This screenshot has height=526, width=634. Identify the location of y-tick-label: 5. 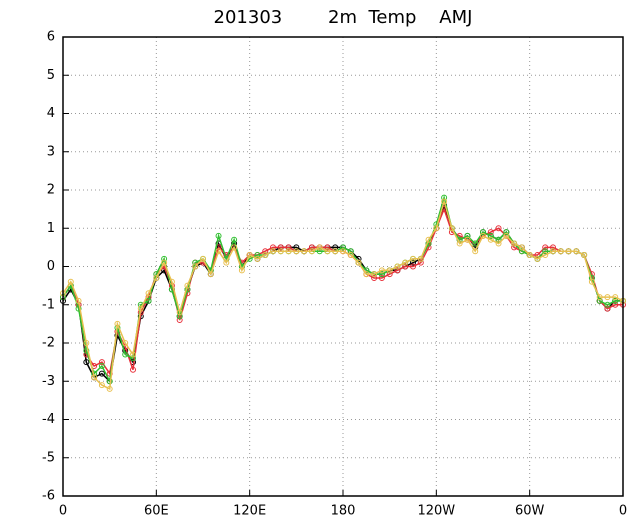
(51, 75).